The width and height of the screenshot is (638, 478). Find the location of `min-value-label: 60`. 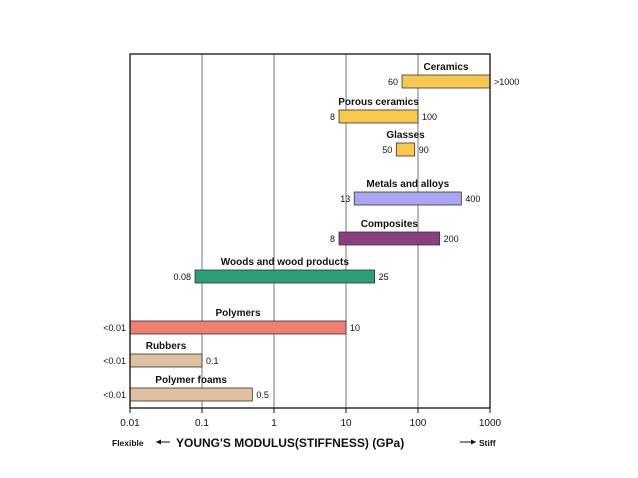

min-value-label: 60 is located at coordinates (393, 82).